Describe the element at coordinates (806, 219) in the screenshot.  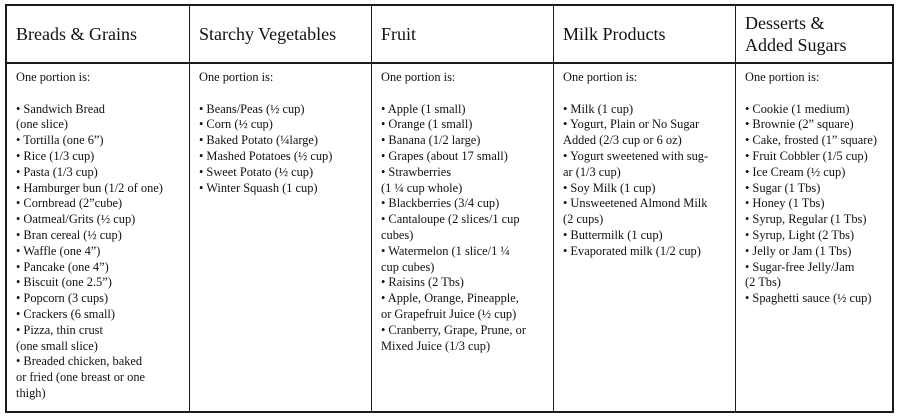
I see `list-item: • Syrup, Regular (1 Tbs)` at that location.